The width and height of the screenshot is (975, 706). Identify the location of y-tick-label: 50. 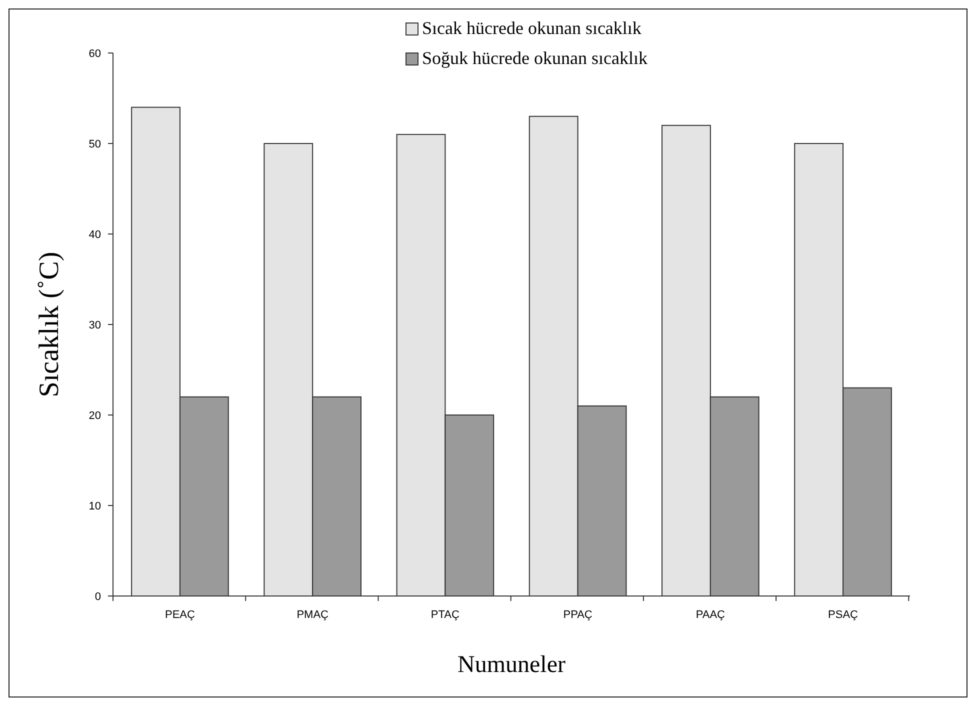
(94, 144).